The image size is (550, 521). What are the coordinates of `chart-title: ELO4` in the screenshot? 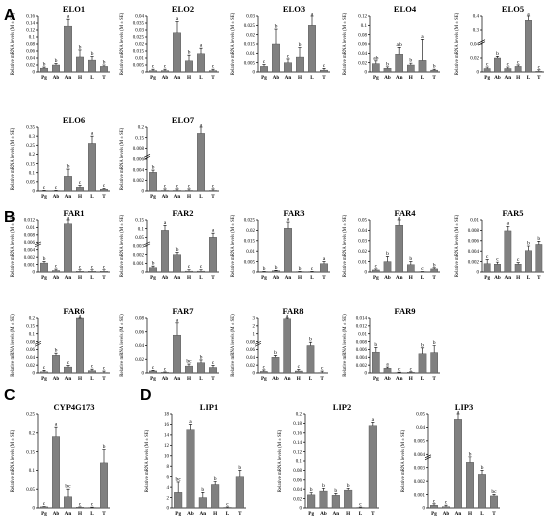 It's located at (405, 9).